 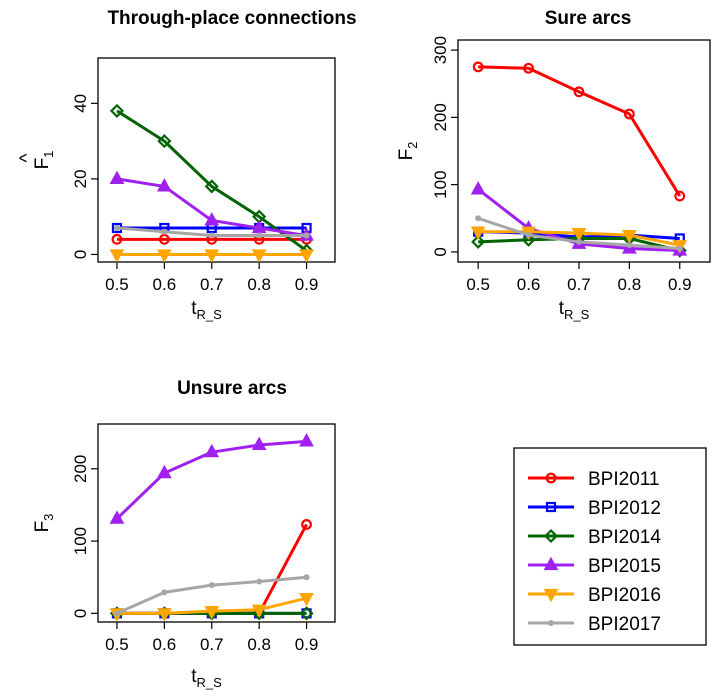 What do you see at coordinates (624, 508) in the screenshot?
I see `legend-label: BPI2012` at bounding box center [624, 508].